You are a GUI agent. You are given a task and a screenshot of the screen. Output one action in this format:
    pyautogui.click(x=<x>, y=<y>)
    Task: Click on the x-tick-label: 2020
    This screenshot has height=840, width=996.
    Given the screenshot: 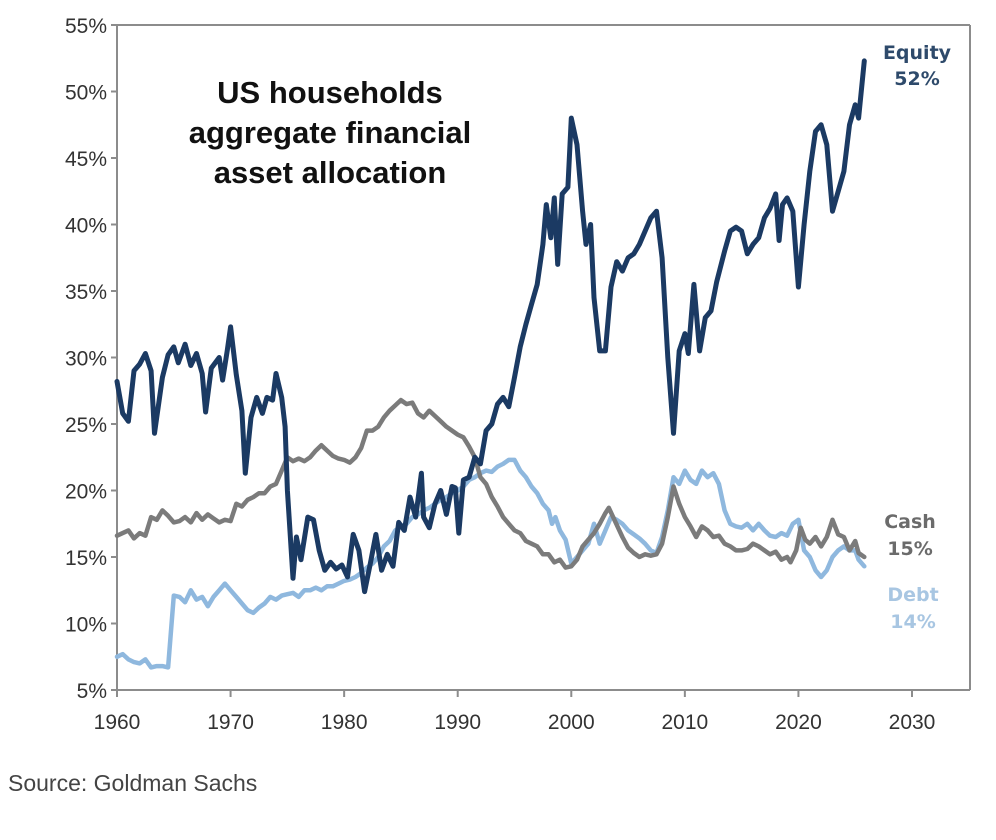 What is the action you would take?
    pyautogui.click(x=798, y=722)
    